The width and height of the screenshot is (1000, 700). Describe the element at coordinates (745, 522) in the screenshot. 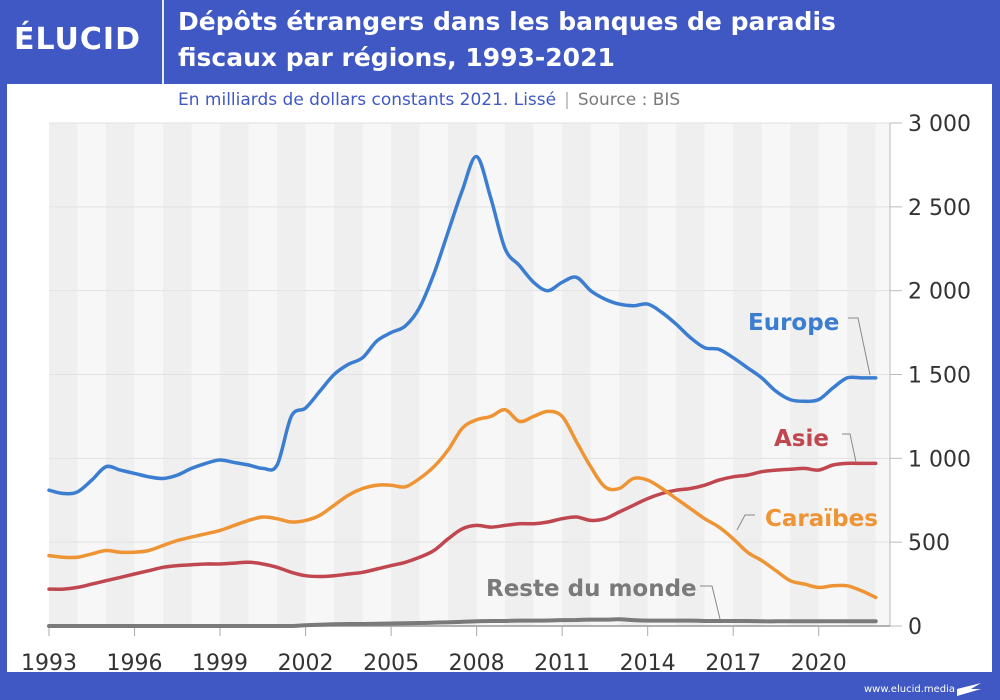

I see `leader-line-cara-bes` at that location.